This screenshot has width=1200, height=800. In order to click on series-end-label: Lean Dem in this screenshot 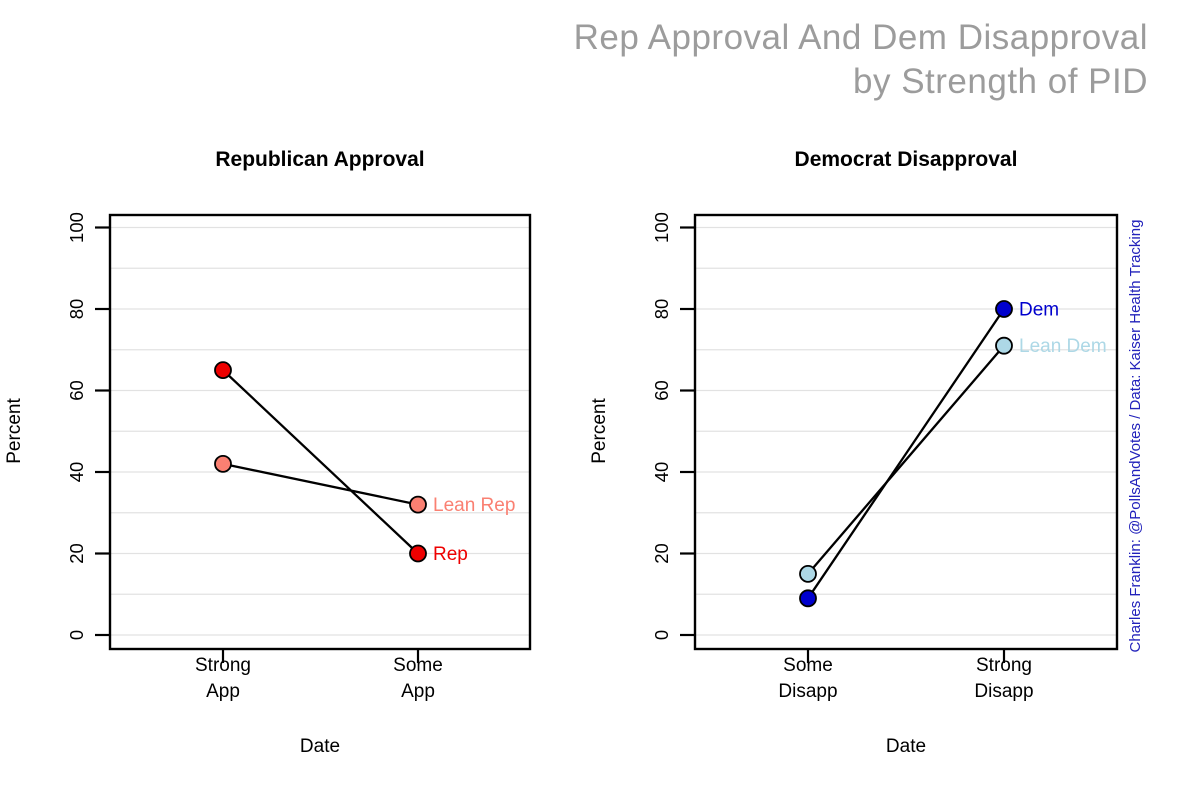, I will do `click(1063, 346)`.